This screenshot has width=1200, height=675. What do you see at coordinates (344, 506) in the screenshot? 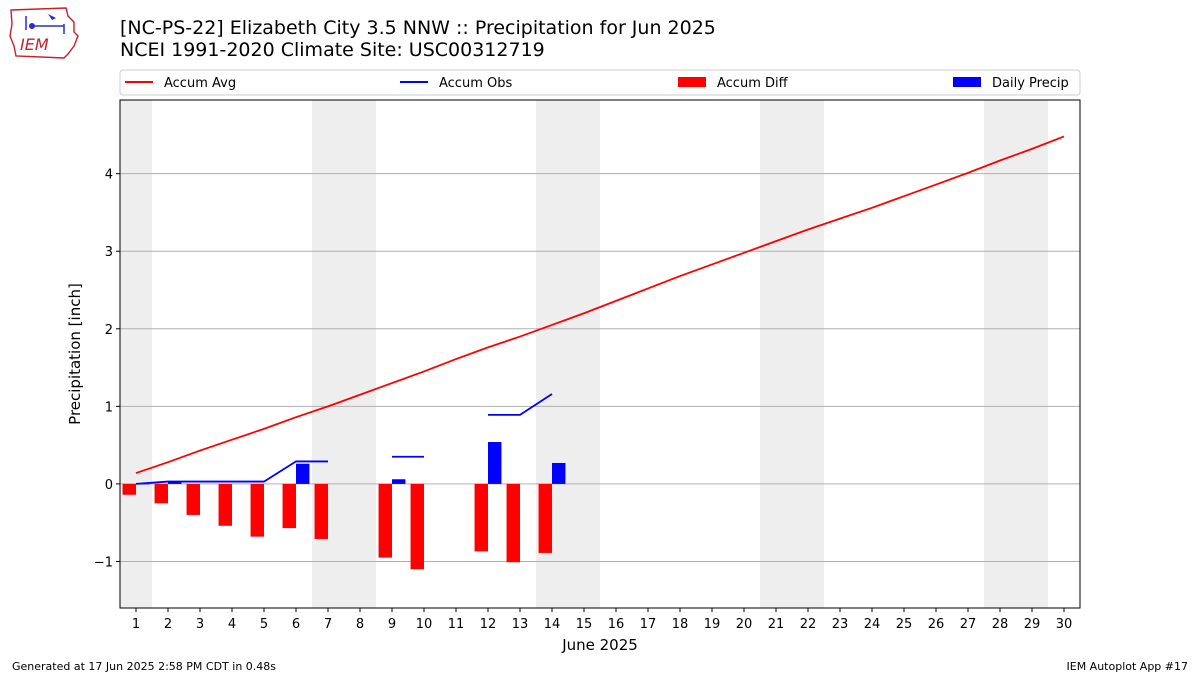
I see `bars` at bounding box center [344, 506].